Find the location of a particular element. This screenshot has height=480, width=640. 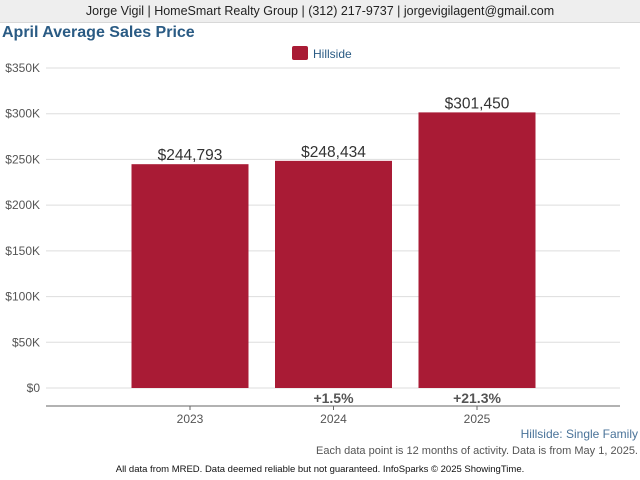

y-tick-label: $200K is located at coordinates (22, 205).